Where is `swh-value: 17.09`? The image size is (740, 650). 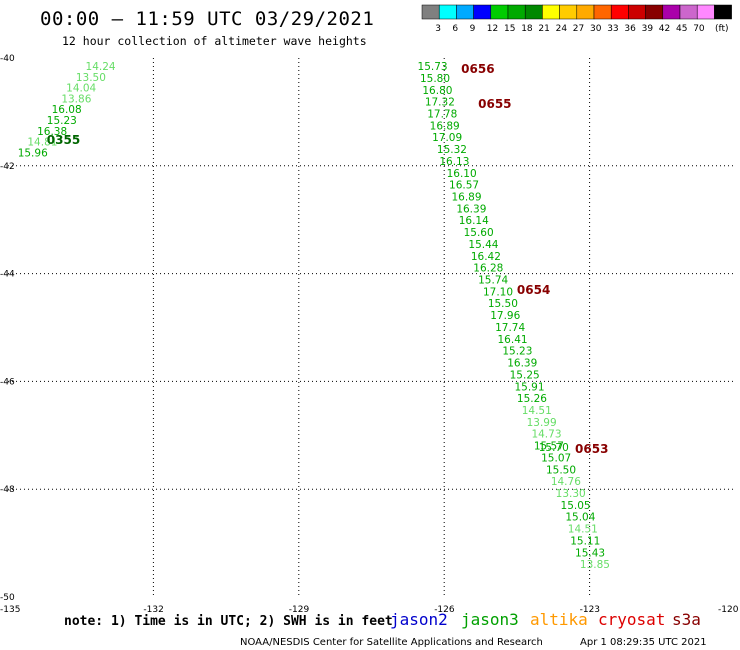
swh-value: 17.09 is located at coordinates (447, 138).